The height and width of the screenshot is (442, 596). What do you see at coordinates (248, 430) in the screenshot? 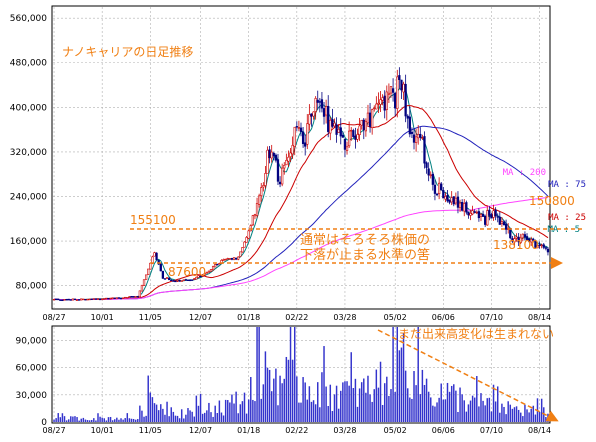
I see `volume-x-tick-label: 01/18` at bounding box center [248, 430].